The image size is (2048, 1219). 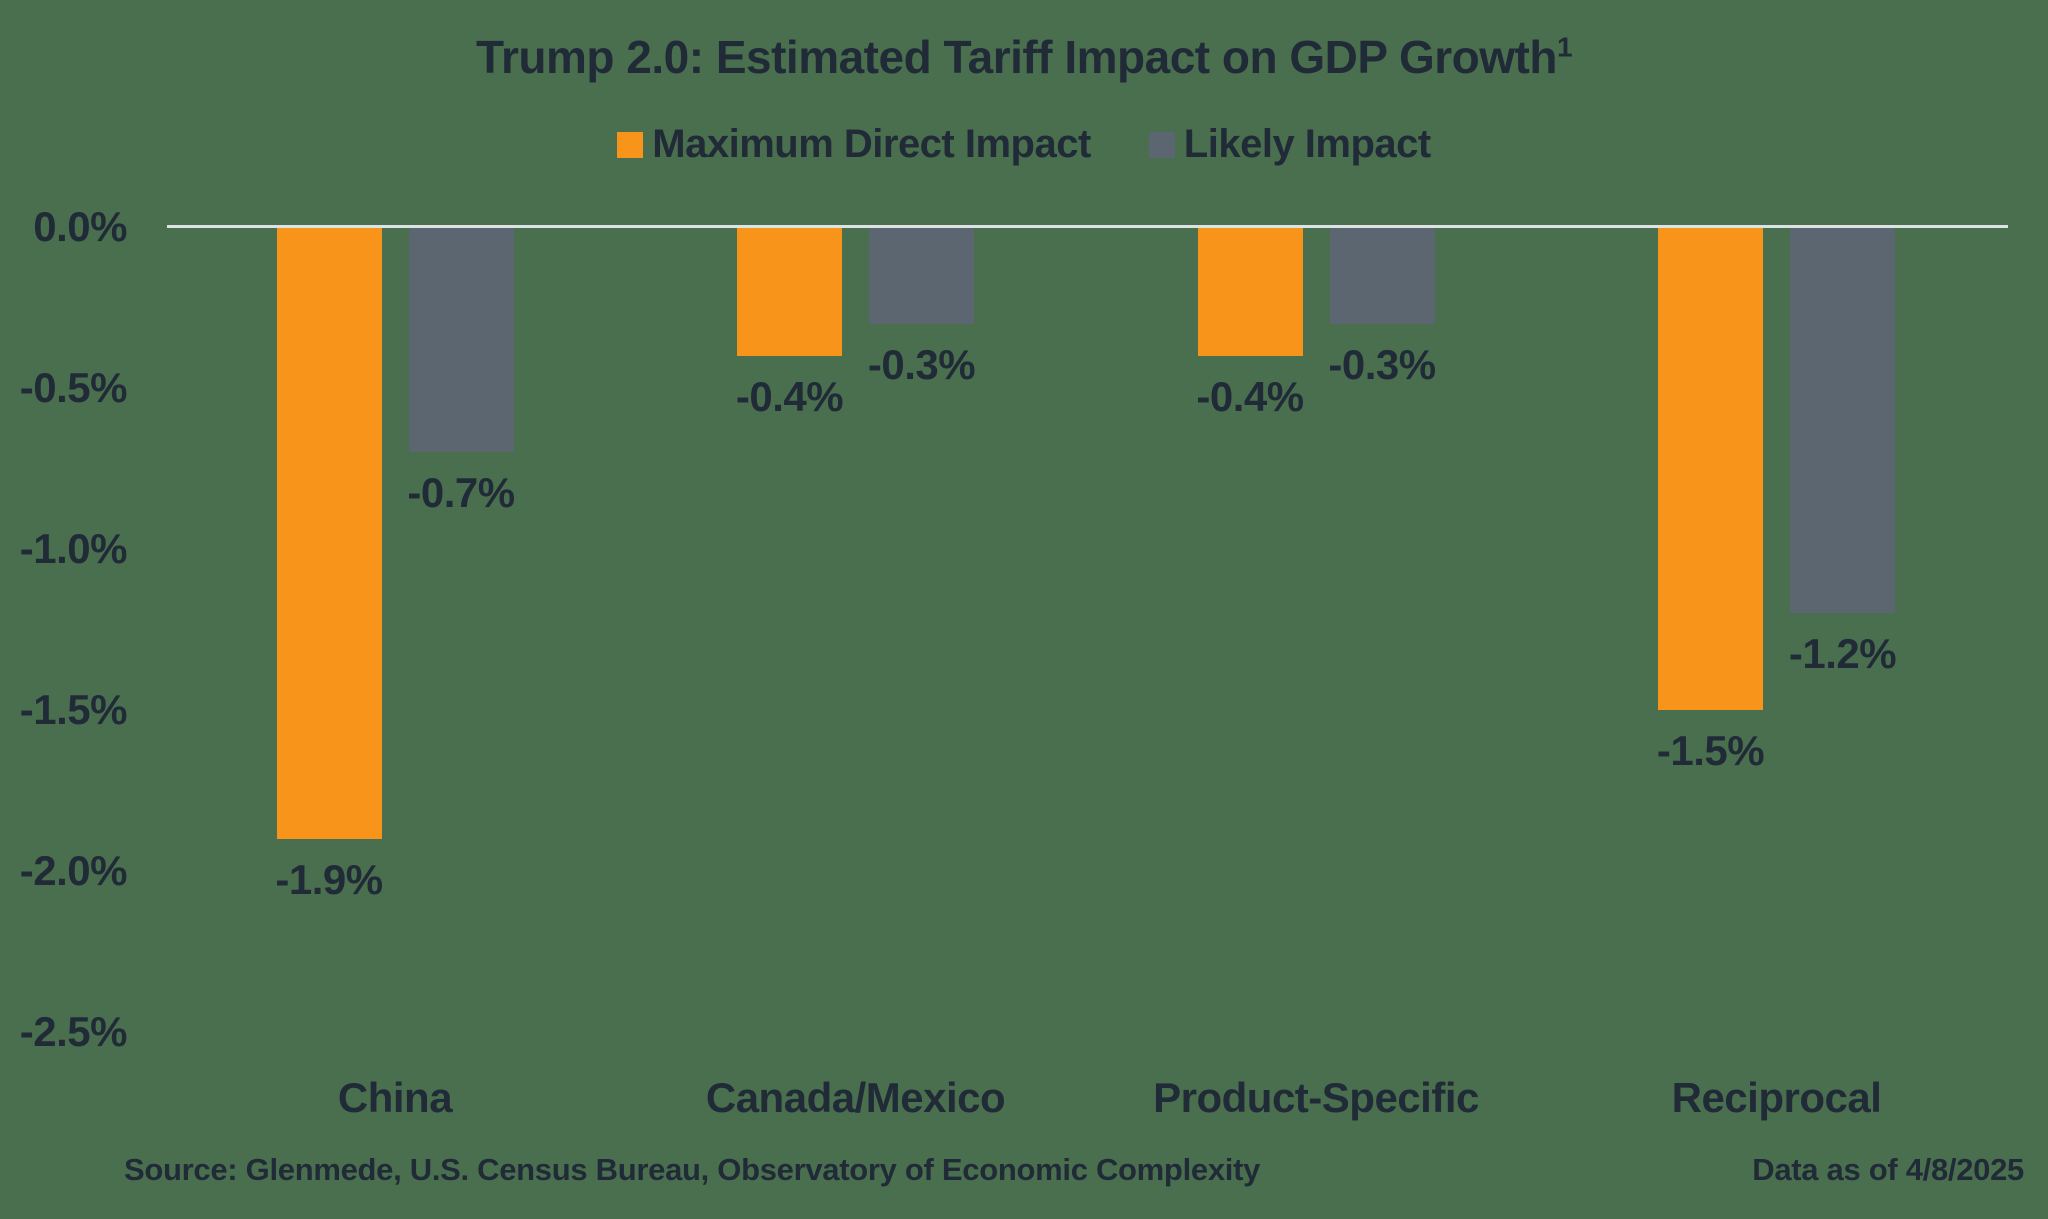 What do you see at coordinates (1161, 144) in the screenshot?
I see `legend-swatch-gray-icon` at bounding box center [1161, 144].